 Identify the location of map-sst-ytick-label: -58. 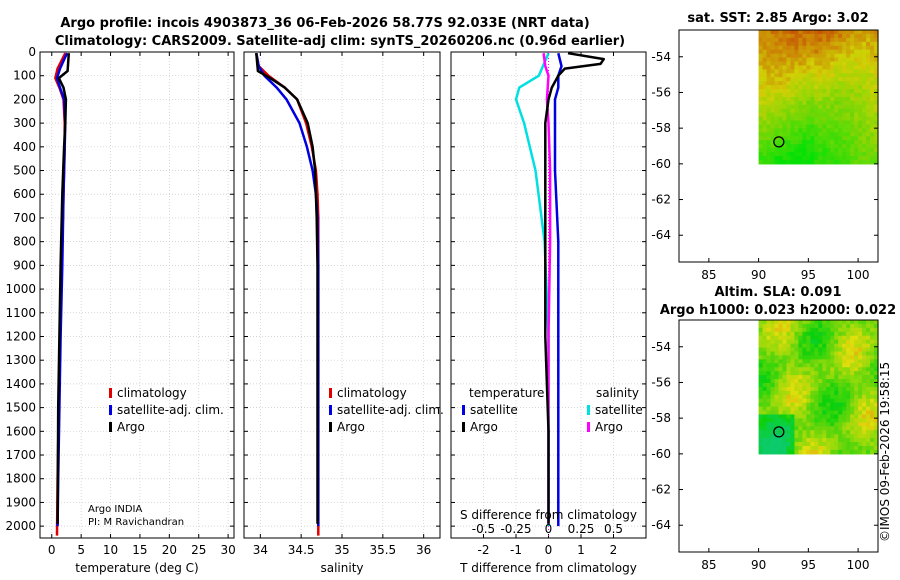
(661, 128).